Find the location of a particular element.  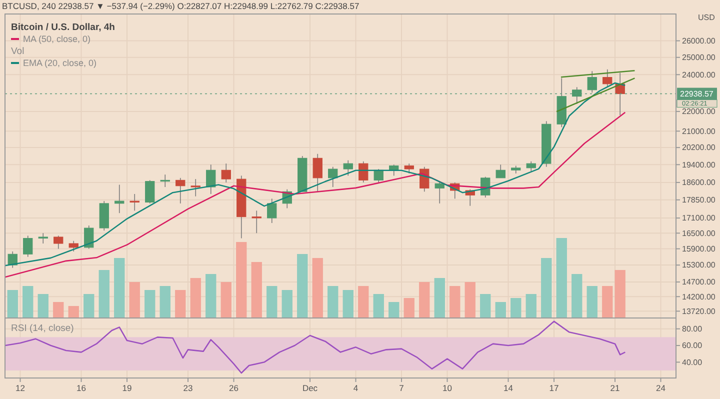

x-tick-label: 7 is located at coordinates (401, 388).